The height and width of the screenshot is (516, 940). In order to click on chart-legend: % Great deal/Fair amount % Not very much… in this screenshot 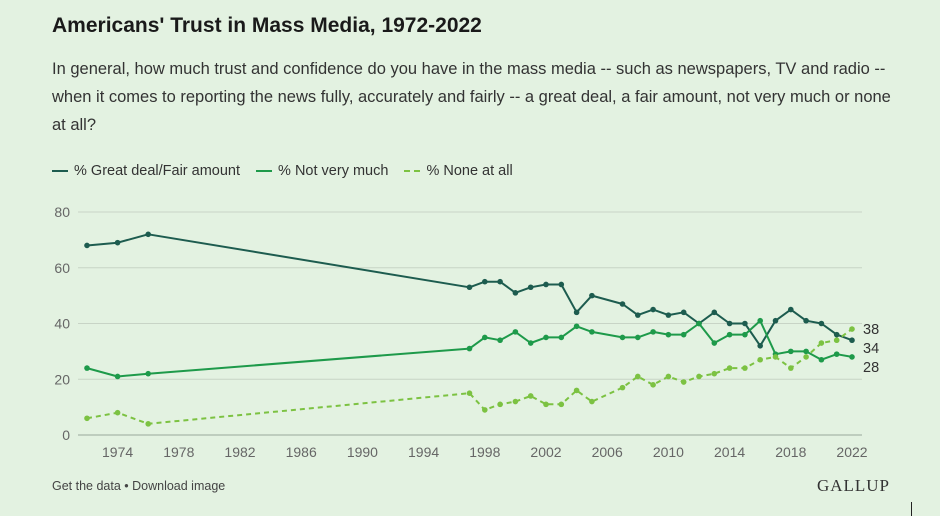, I will do `click(282, 171)`.